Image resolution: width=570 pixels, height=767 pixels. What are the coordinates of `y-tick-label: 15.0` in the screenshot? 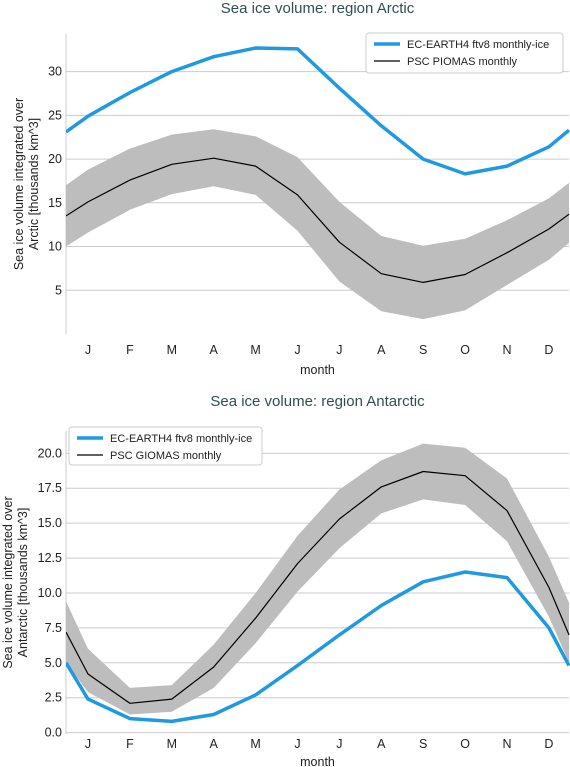 It's located at (50, 523).